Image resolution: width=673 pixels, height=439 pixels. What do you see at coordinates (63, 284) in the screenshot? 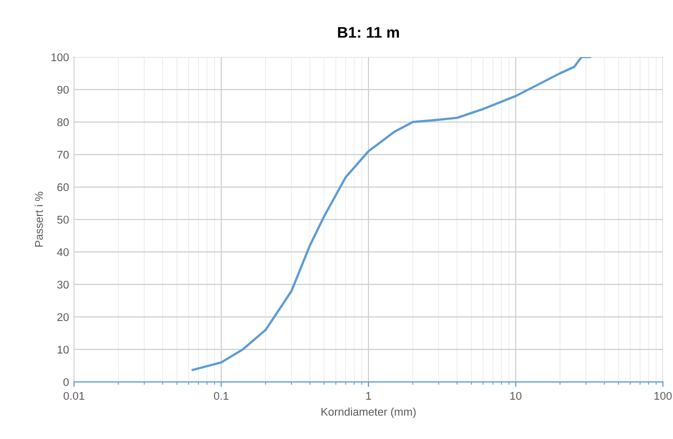
I see `y-tick-label: 30` at bounding box center [63, 284].